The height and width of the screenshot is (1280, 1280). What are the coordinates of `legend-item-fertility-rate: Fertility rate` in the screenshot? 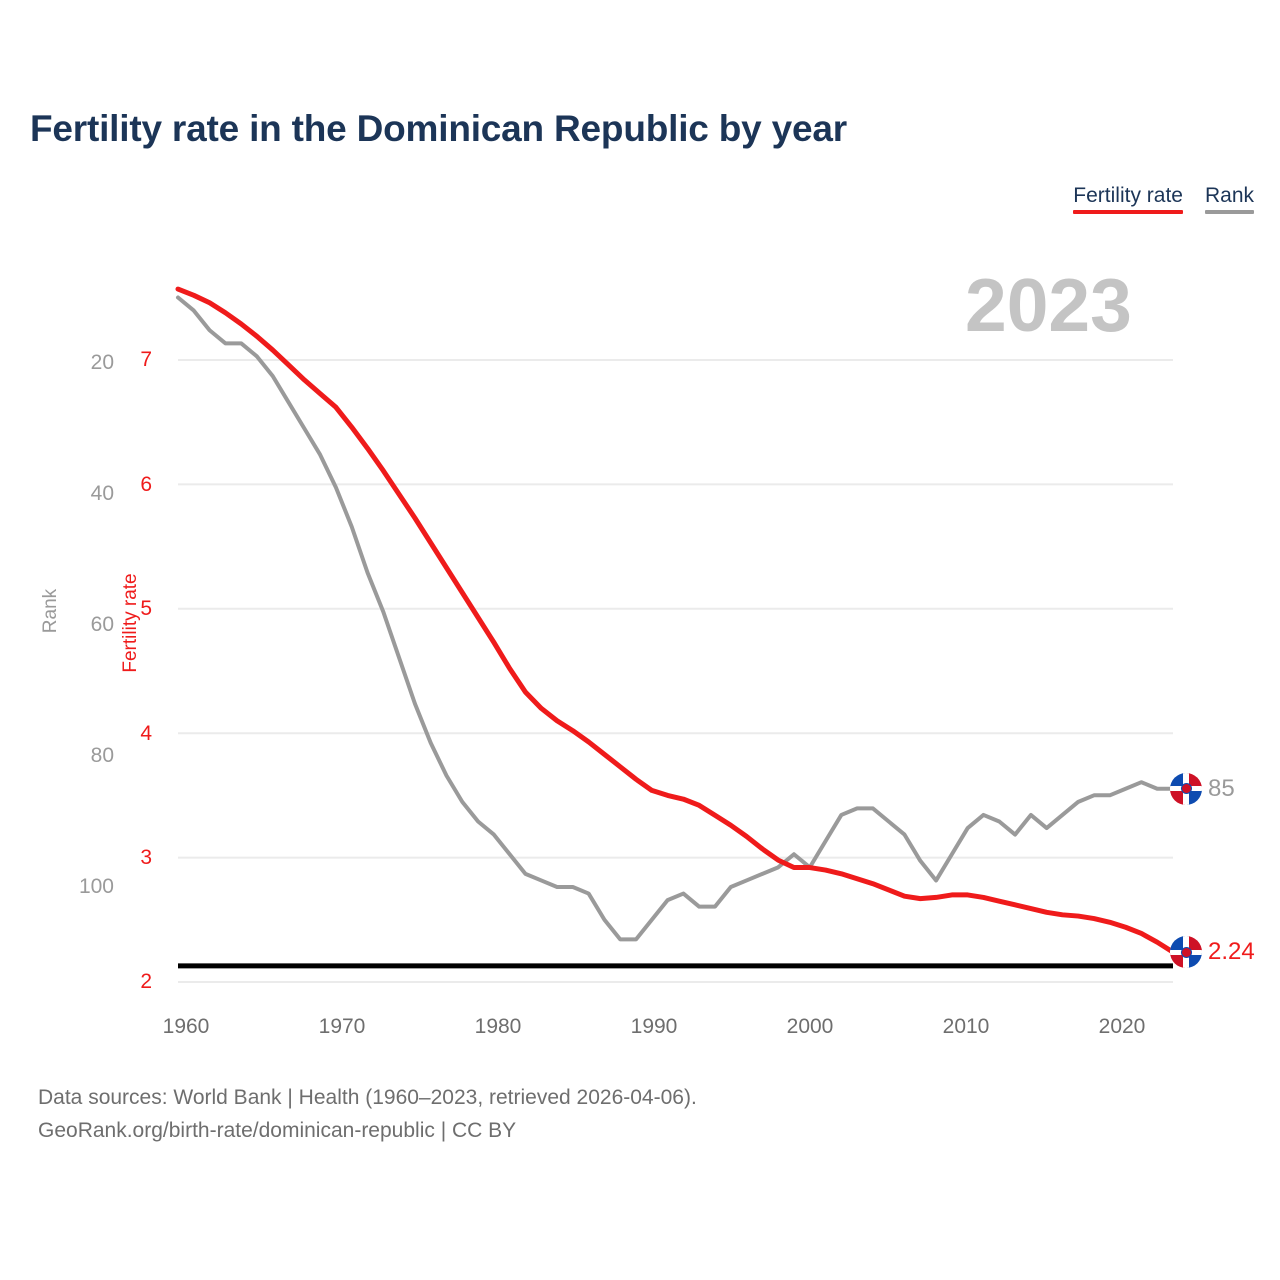 It's located at (1128, 199).